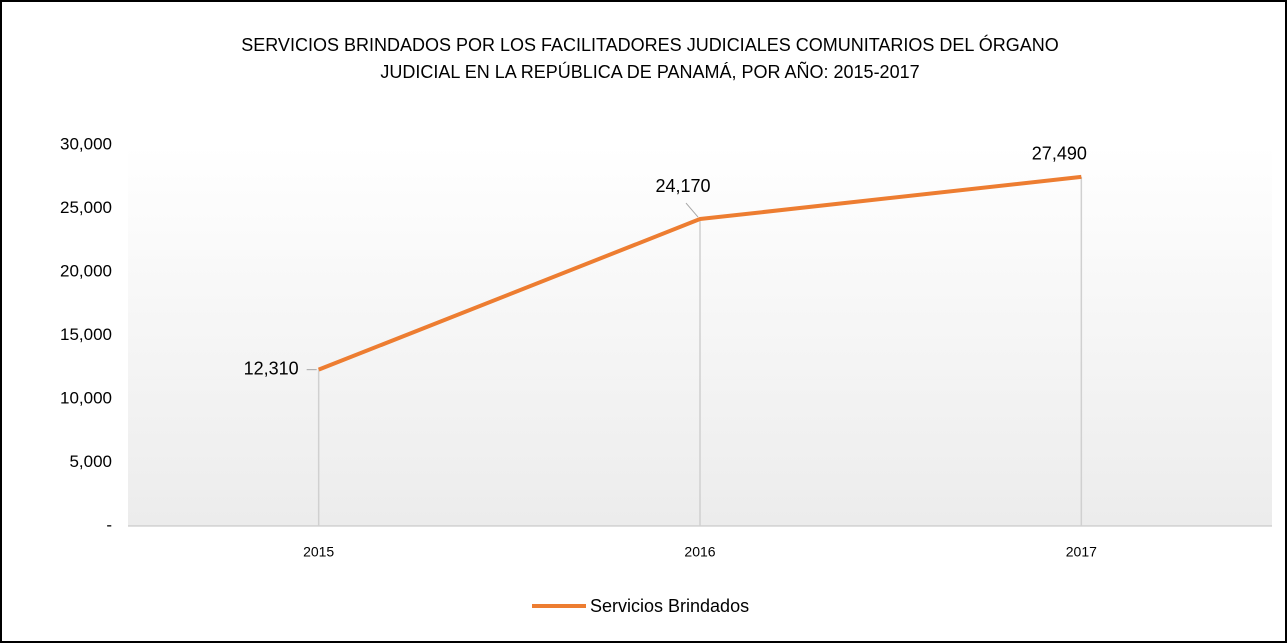  I want to click on leader-line, so click(692, 210).